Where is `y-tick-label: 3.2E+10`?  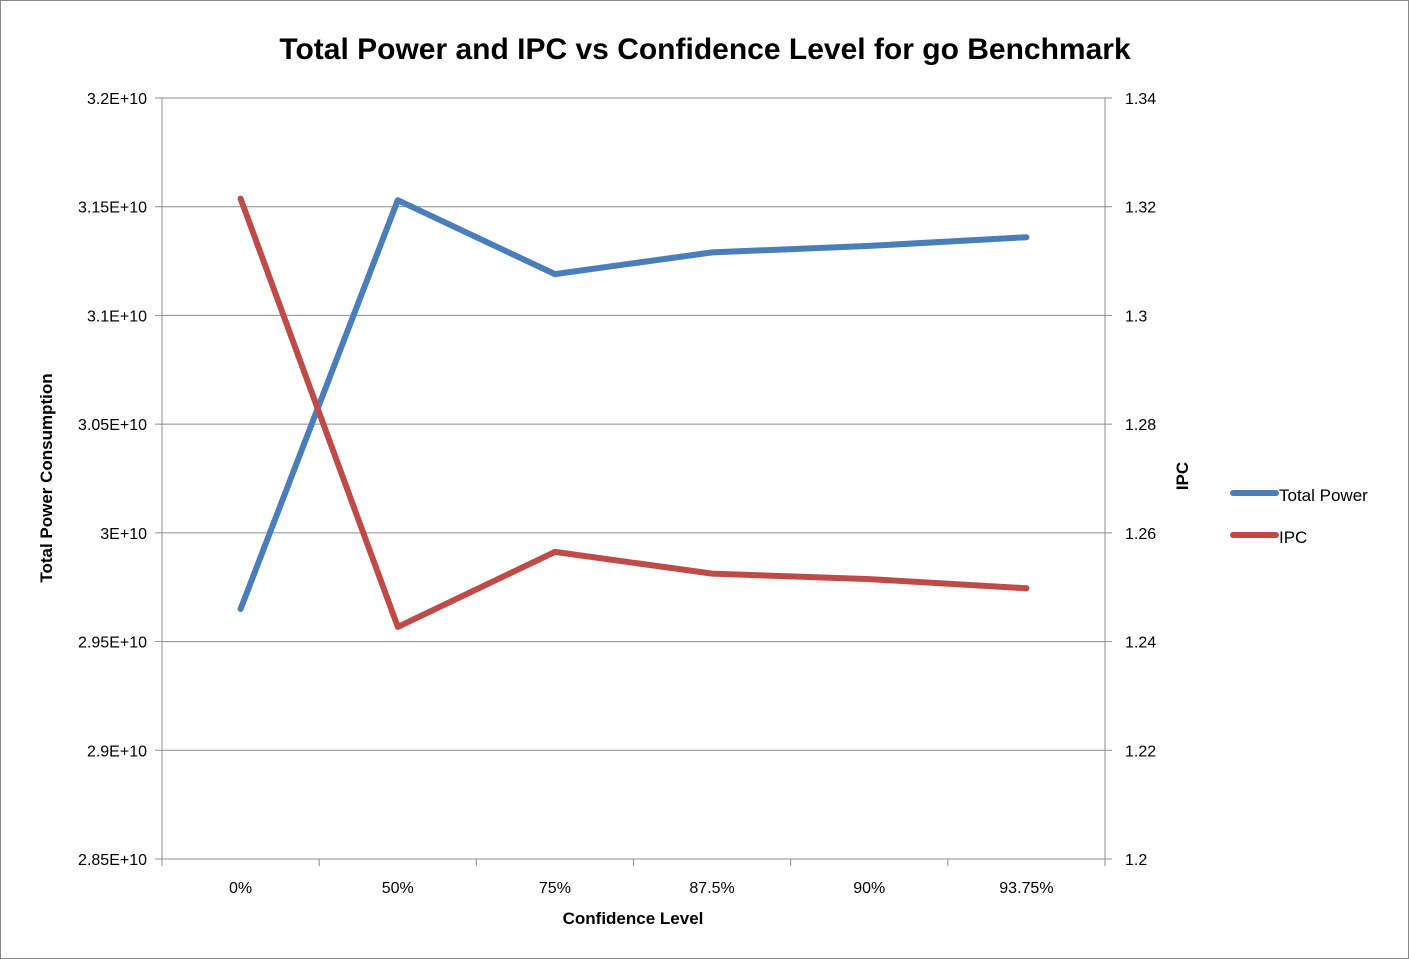
y-tick-label: 3.2E+10 is located at coordinates (117, 99).